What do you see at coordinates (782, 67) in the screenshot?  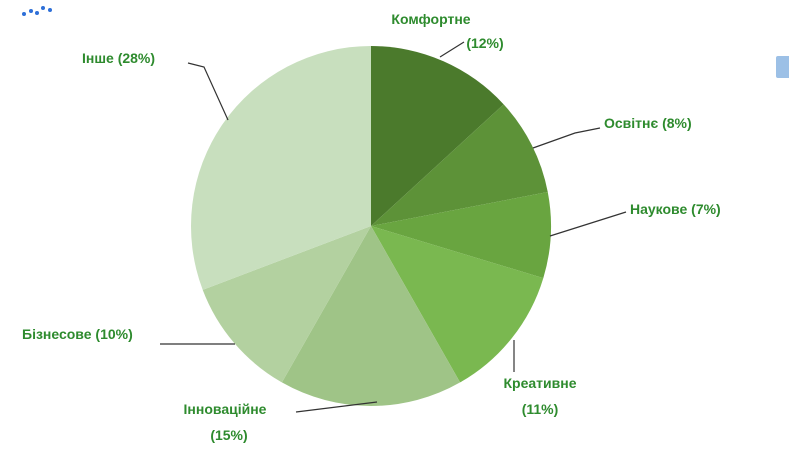 I see `edge-badge` at bounding box center [782, 67].